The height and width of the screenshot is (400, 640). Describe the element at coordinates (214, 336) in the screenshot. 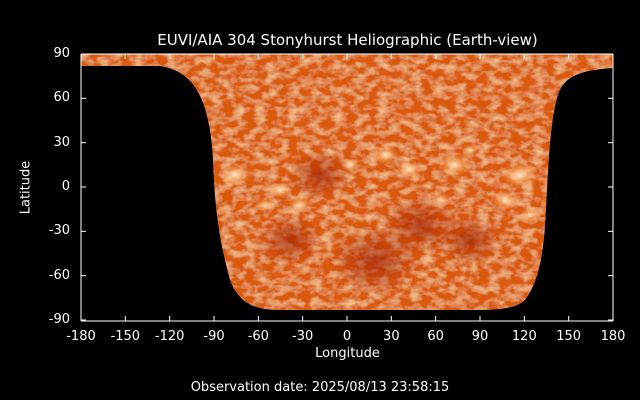

I see `x-tick-label: -90` at that location.